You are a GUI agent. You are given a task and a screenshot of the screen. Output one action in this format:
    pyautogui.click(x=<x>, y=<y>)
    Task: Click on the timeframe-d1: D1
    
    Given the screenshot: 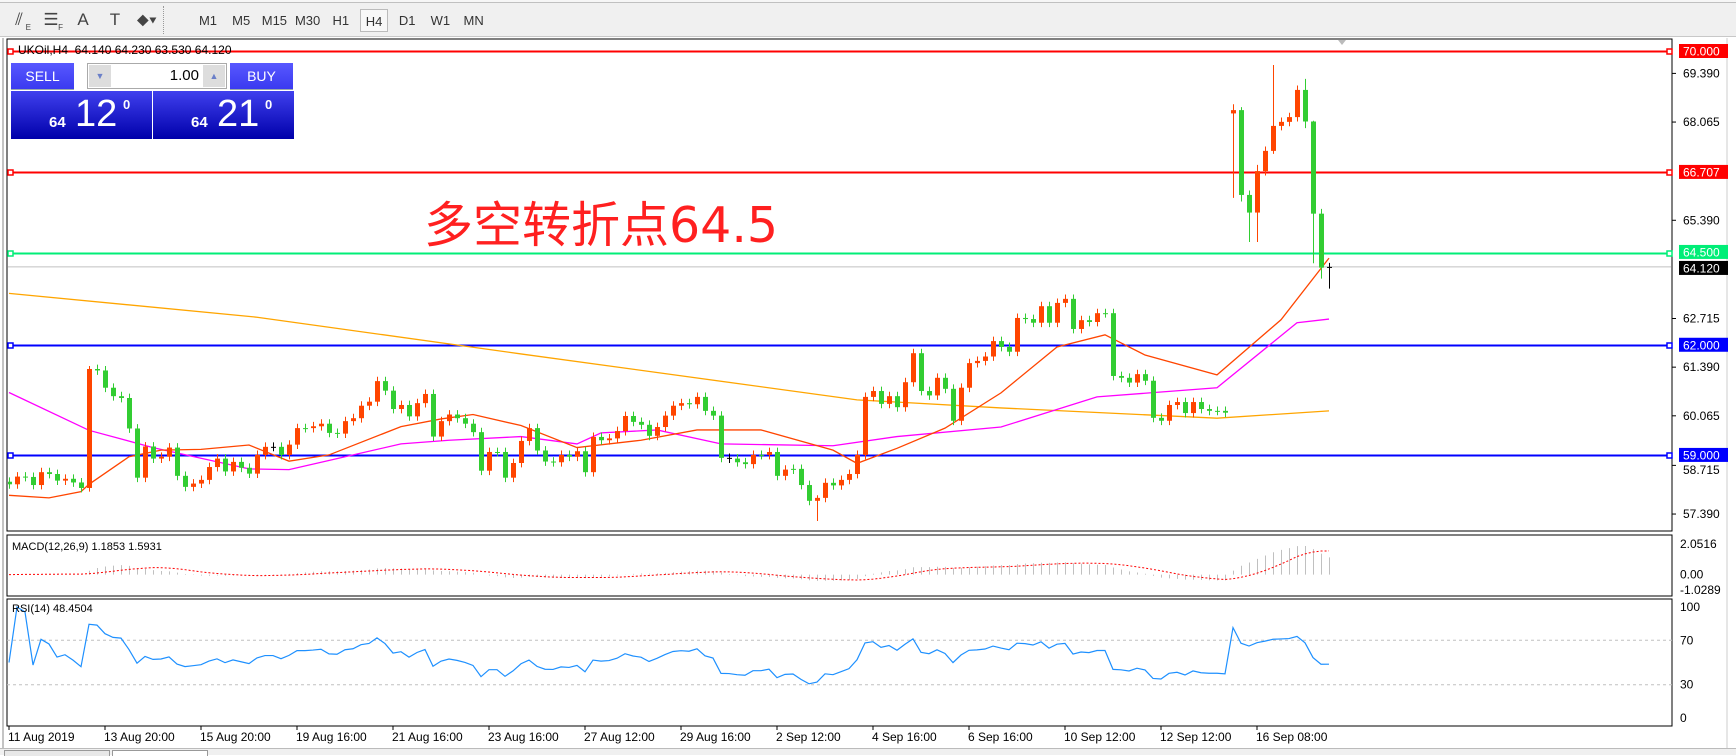 What is the action you would take?
    pyautogui.click(x=407, y=20)
    